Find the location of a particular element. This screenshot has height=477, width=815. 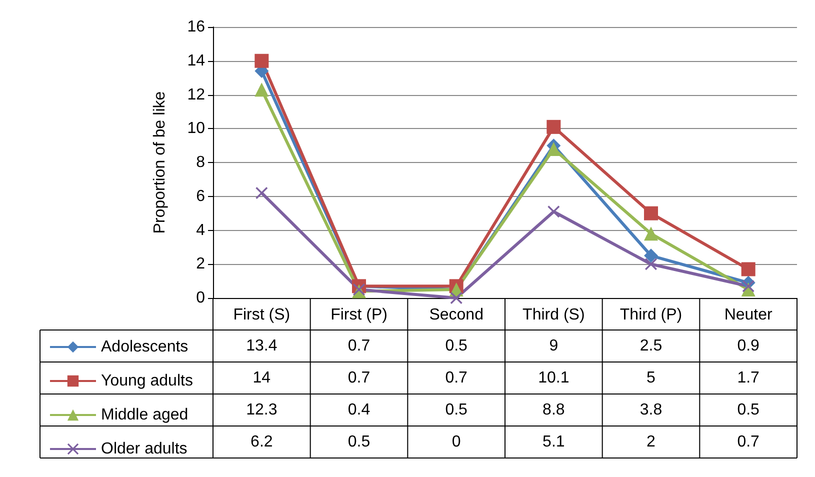

data-label: 10.1 is located at coordinates (554, 378).